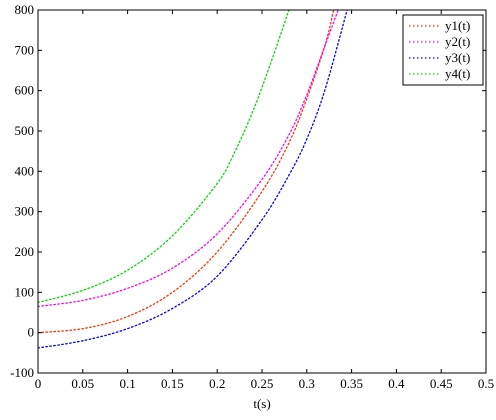 The height and width of the screenshot is (420, 496). I want to click on y-tick-label: 800, so click(25, 9).